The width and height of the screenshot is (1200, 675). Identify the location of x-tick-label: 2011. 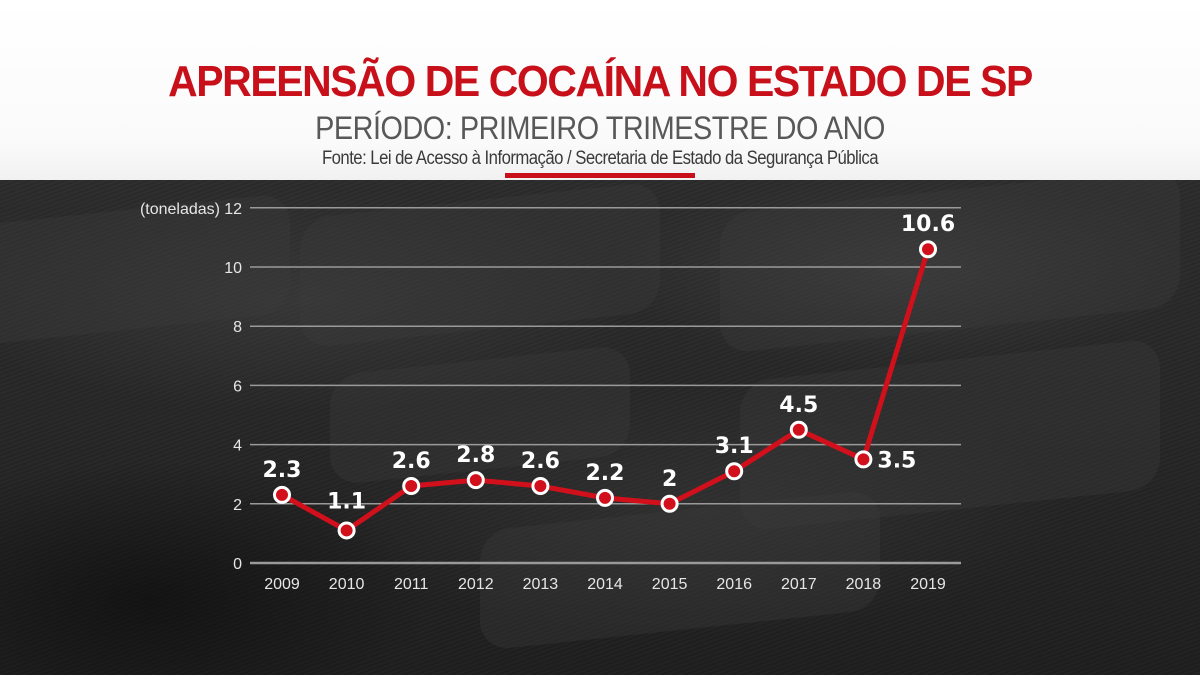
(411, 584).